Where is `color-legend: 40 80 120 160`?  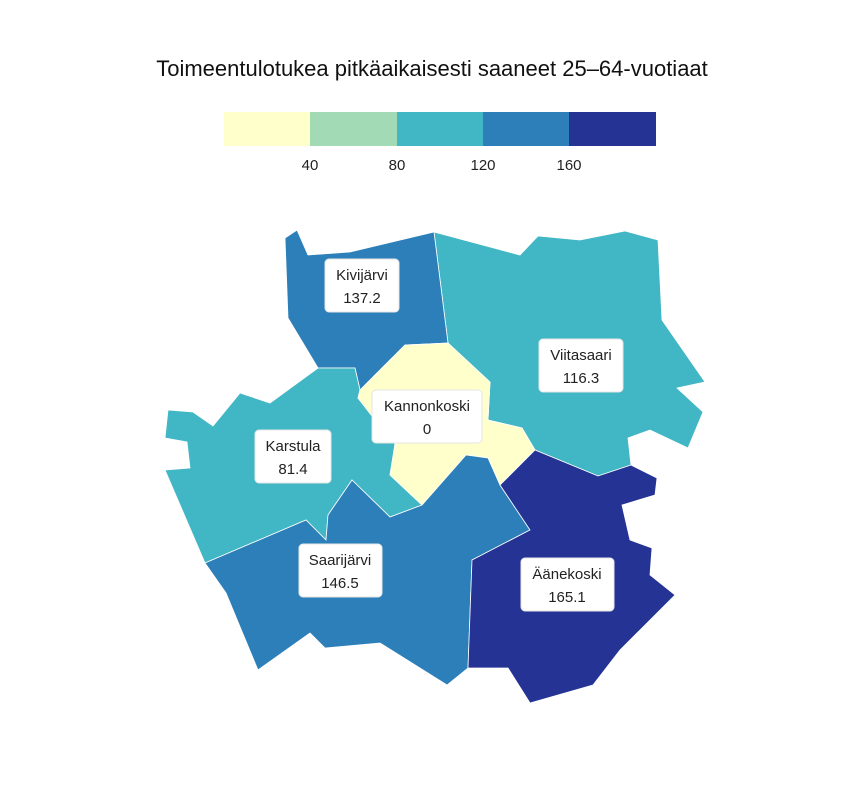
color-legend: 40 80 120 160 is located at coordinates (440, 143).